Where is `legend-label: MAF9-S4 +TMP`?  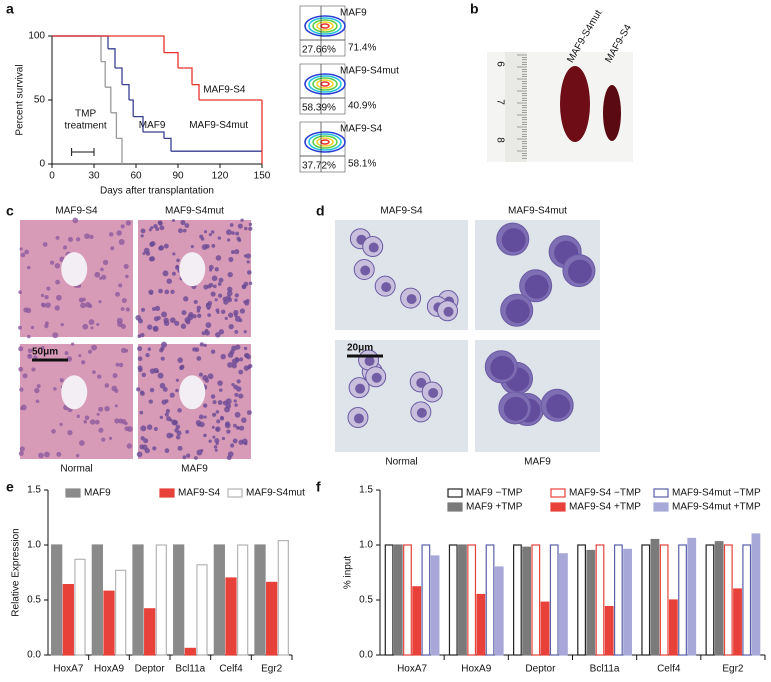 legend-label: MAF9-S4 +TMP is located at coordinates (605, 507).